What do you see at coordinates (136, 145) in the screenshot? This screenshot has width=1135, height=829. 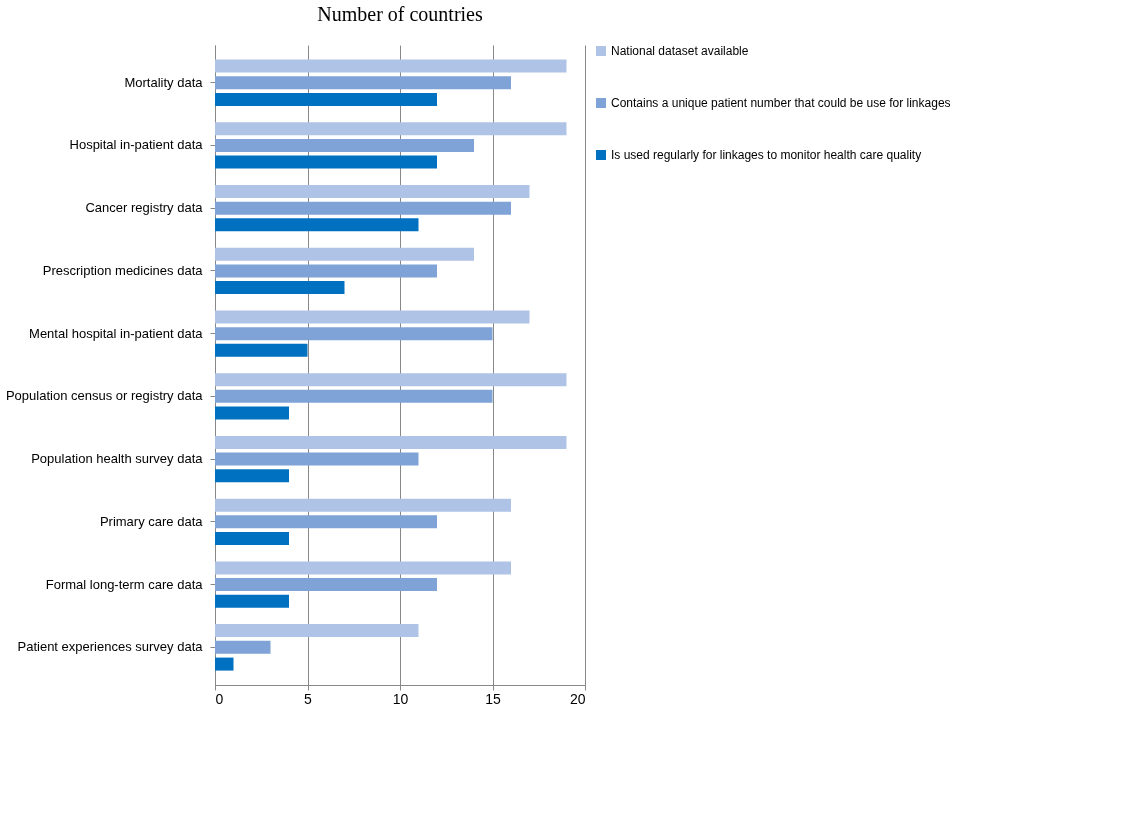 I see `y-tick-label: Hospital in-patient data` at bounding box center [136, 145].